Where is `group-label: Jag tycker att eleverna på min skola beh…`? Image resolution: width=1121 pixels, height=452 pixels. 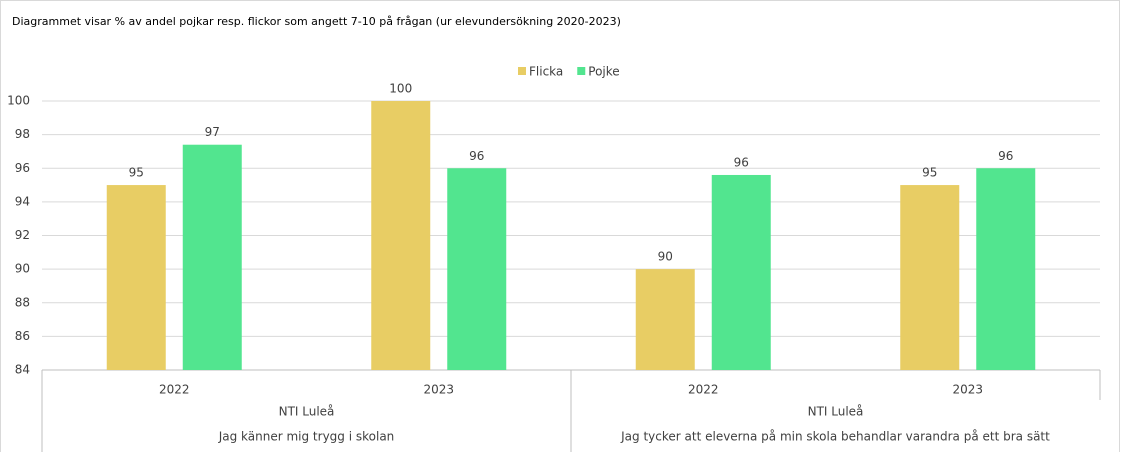
group-label: Jag tycker att eleverna på min skola beh… is located at coordinates (835, 437).